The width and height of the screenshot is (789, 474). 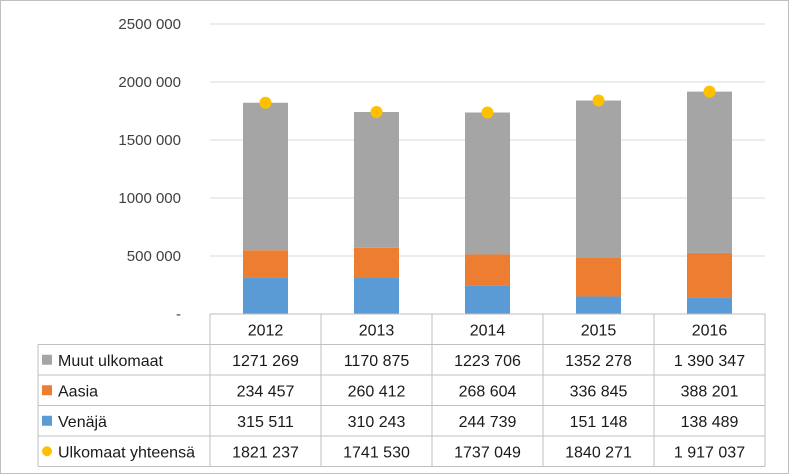 What do you see at coordinates (149, 198) in the screenshot?
I see `y-tick-label: 1000 000` at bounding box center [149, 198].